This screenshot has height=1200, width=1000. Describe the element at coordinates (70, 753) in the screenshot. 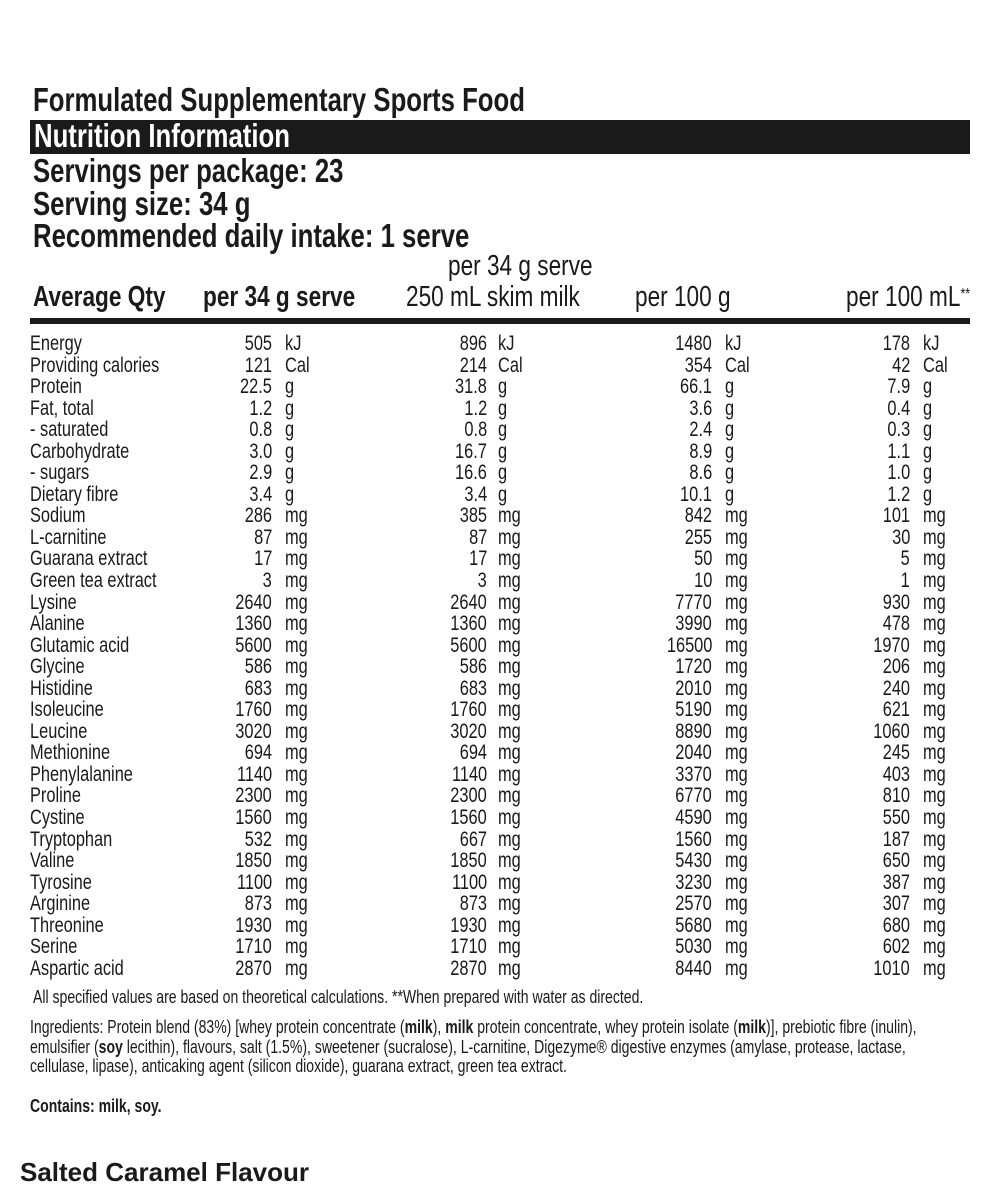

I see `nutrient-name: Methionine` at that location.